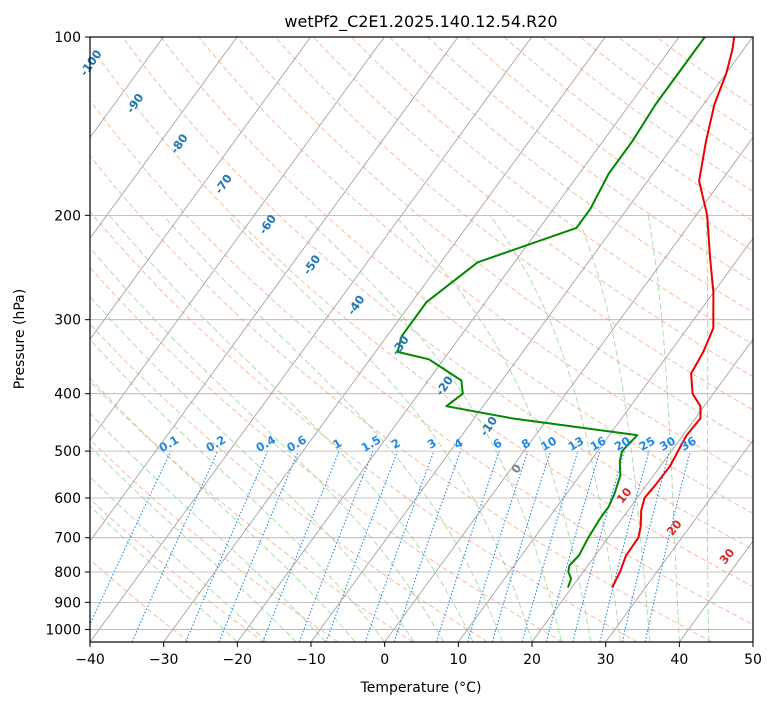 The image size is (775, 708). I want to click on y-tick-label: 100, so click(67, 38).